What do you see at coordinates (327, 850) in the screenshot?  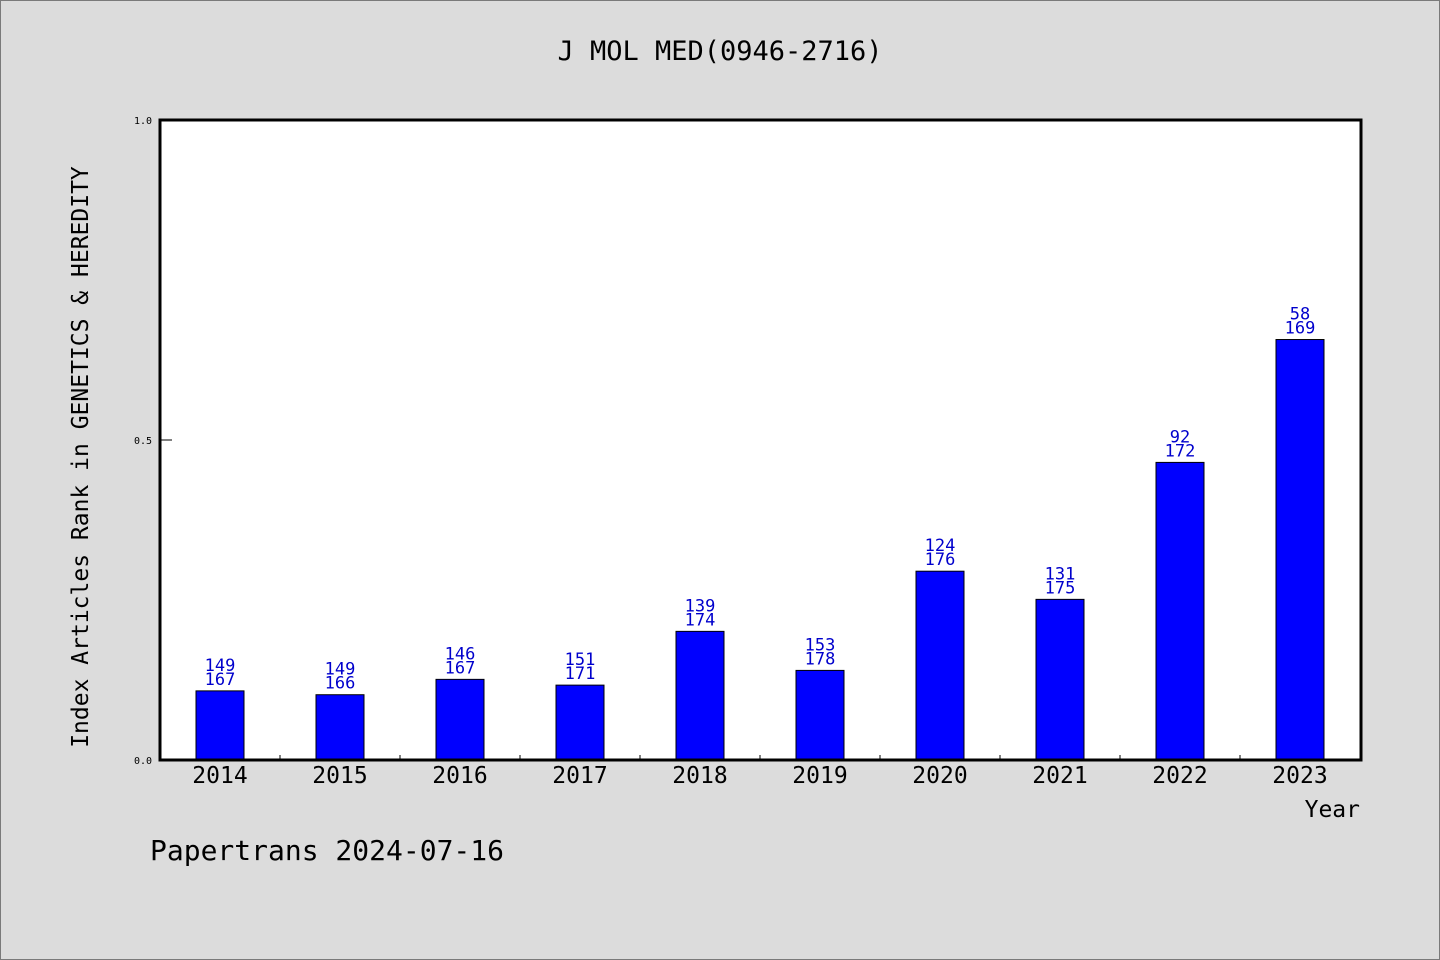 I see `watermark: Papertrans 2024-07-16` at bounding box center [327, 850].